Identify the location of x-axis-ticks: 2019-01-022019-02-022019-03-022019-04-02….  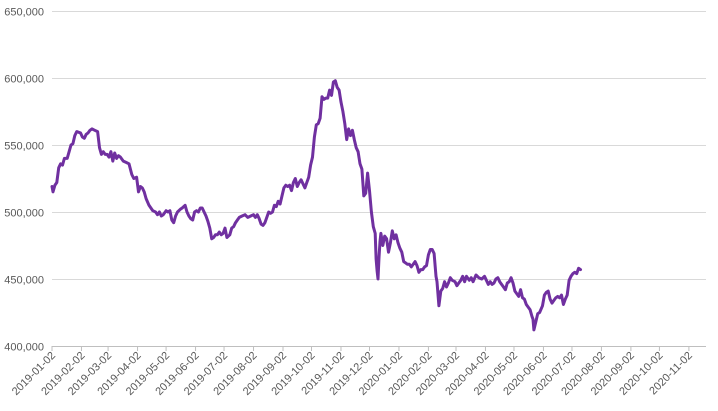
(352, 372).